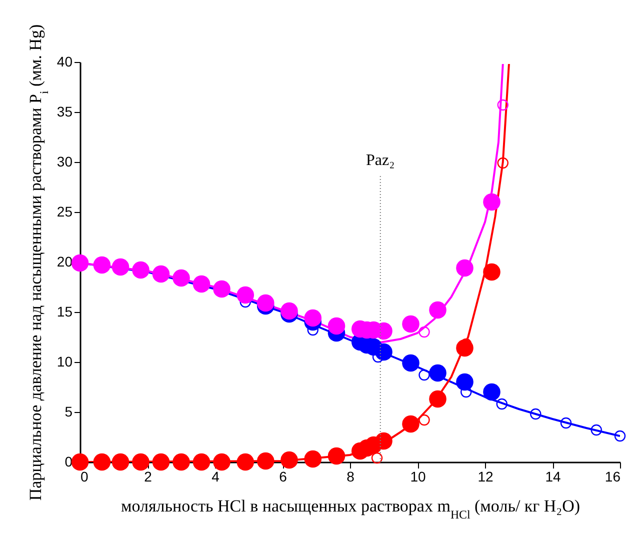 The width and height of the screenshot is (628, 541). What do you see at coordinates (486, 476) in the screenshot?
I see `x-tick-label: 12` at bounding box center [486, 476].